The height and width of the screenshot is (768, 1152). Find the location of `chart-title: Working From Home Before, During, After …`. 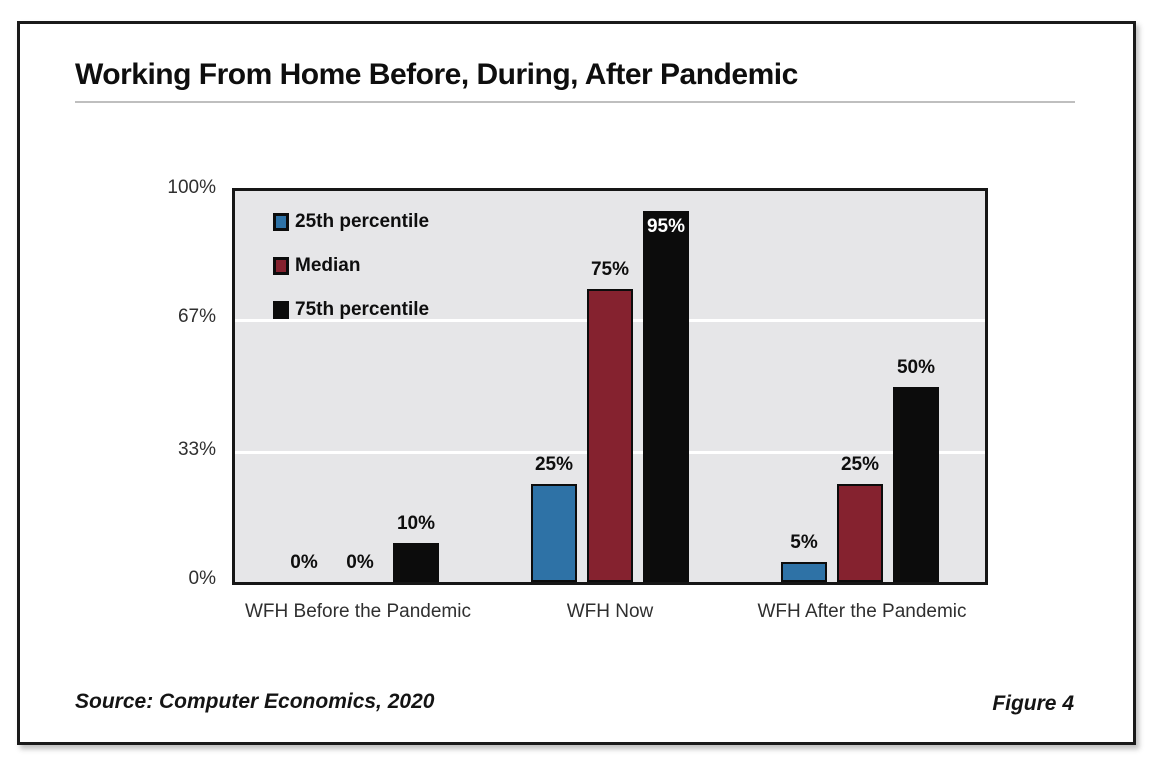

chart-title: Working From Home Before, During, After … is located at coordinates (436, 74).